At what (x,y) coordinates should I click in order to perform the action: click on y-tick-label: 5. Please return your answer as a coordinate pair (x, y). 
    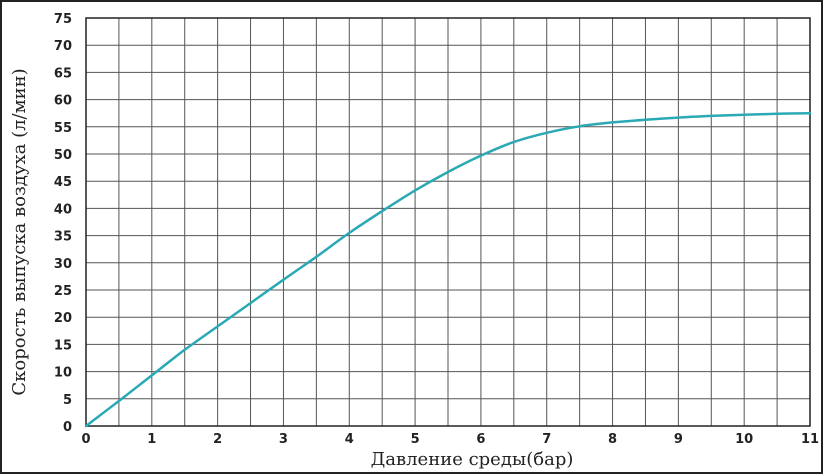
    Looking at the image, I should click on (67, 400).